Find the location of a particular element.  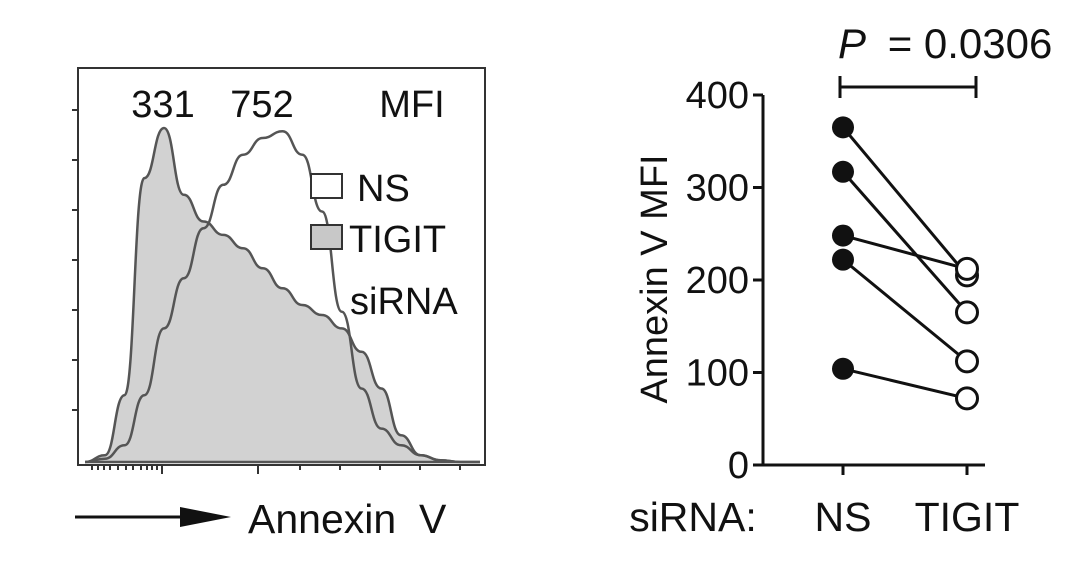

histogram-x-axis-label: Annexin V is located at coordinates (347, 519).